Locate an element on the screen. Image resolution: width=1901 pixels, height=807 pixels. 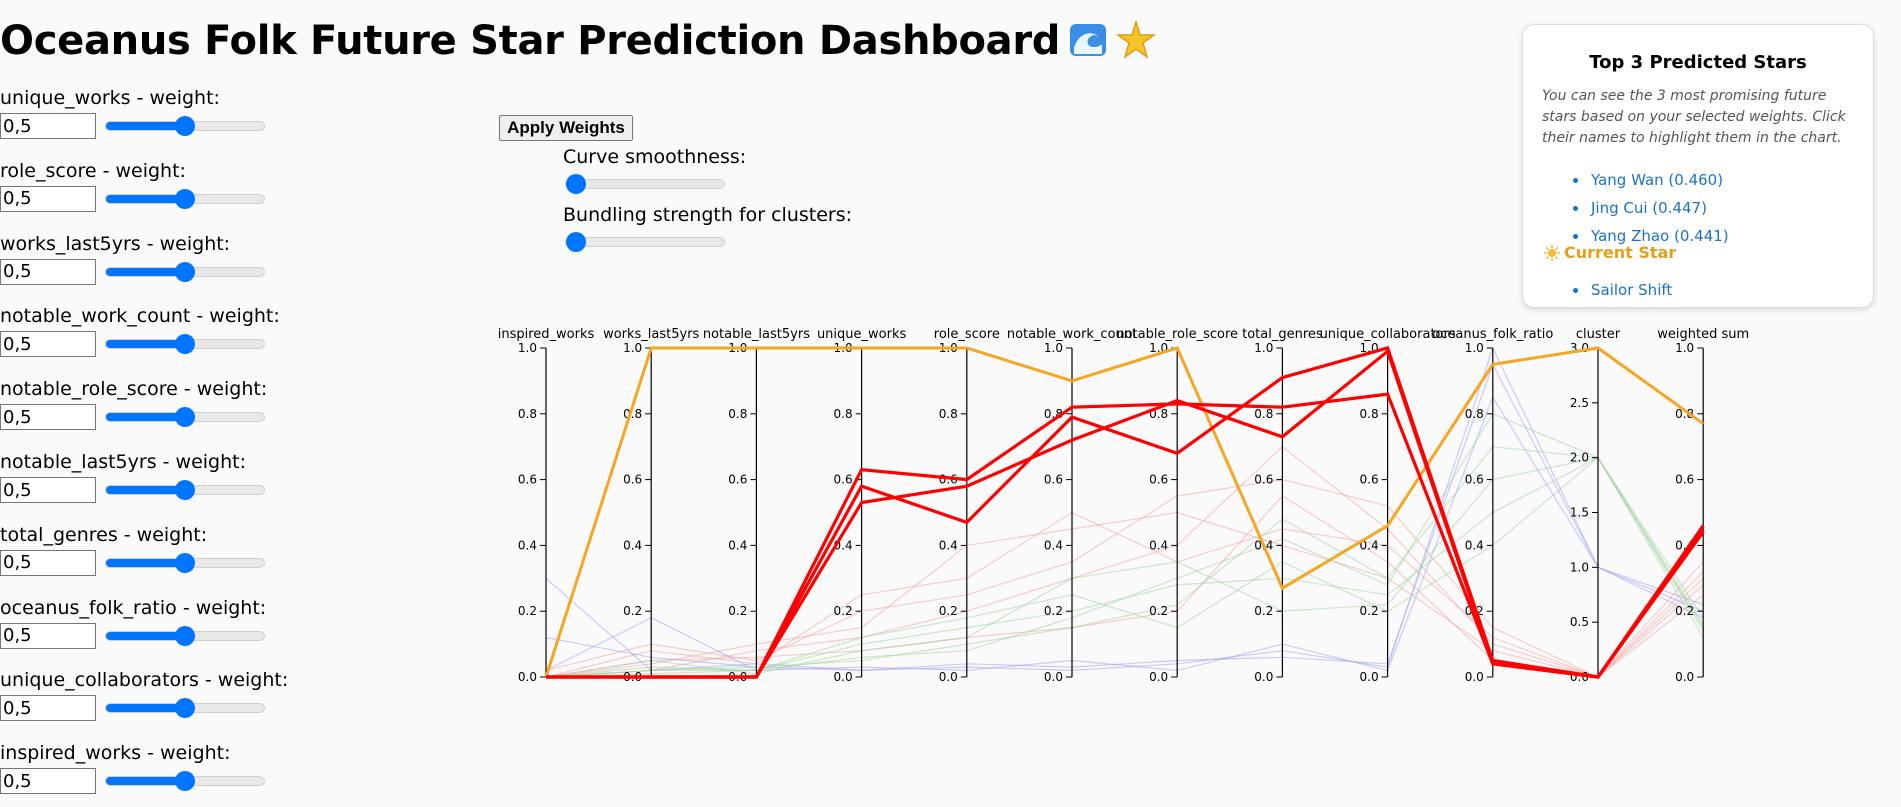
axis-tick-label: 0.5 is located at coordinates (1579, 622).